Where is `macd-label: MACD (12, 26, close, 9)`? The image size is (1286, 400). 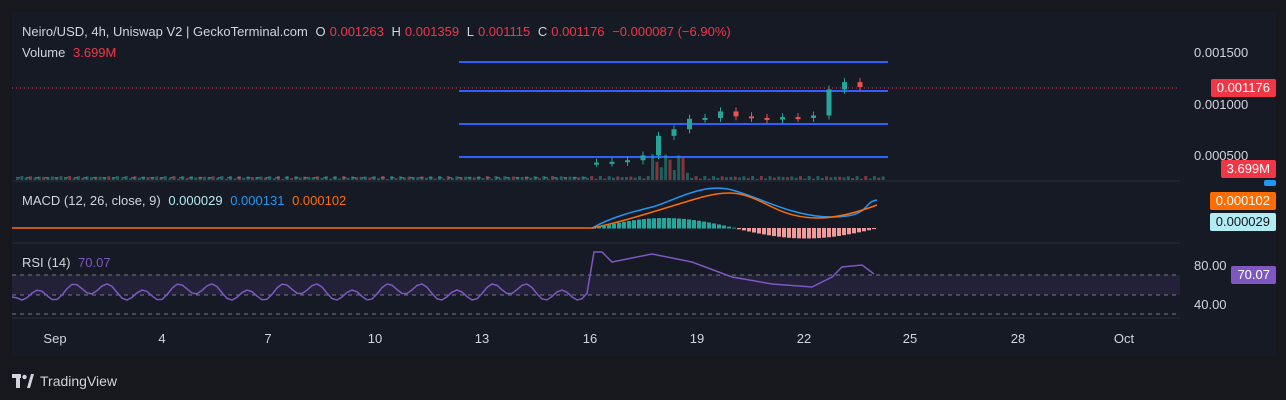 macd-label: MACD (12, 26, close, 9) is located at coordinates (91, 200).